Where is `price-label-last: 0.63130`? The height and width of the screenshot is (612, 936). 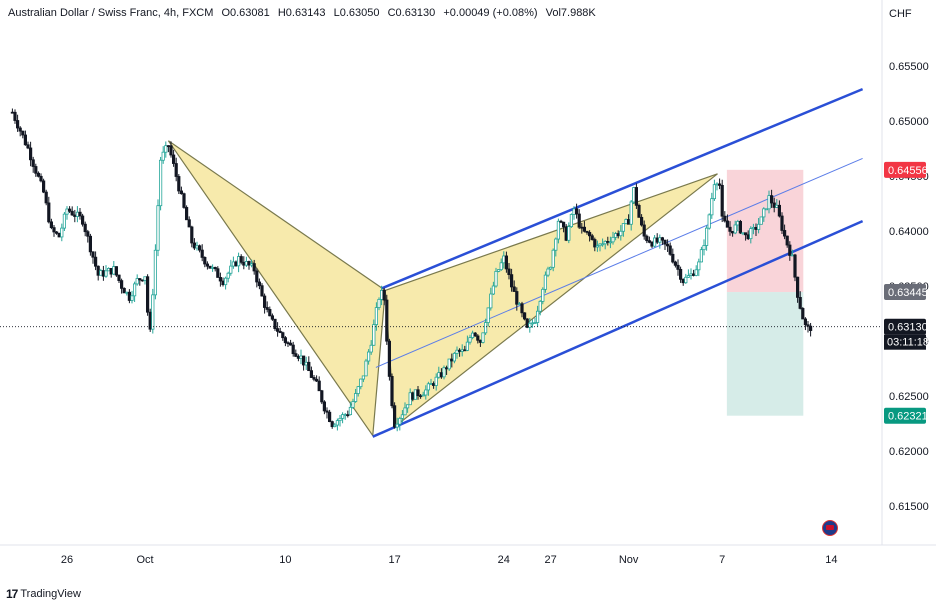
price-label-last: 0.63130 is located at coordinates (908, 328).